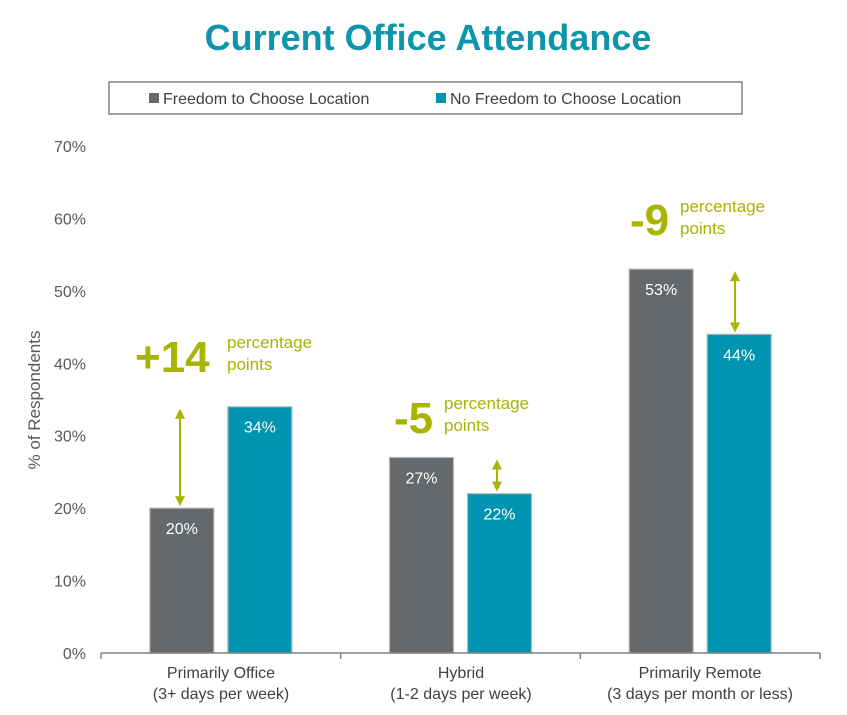 The image size is (847, 715). What do you see at coordinates (661, 290) in the screenshot?
I see `bar-value-label: 53%` at bounding box center [661, 290].